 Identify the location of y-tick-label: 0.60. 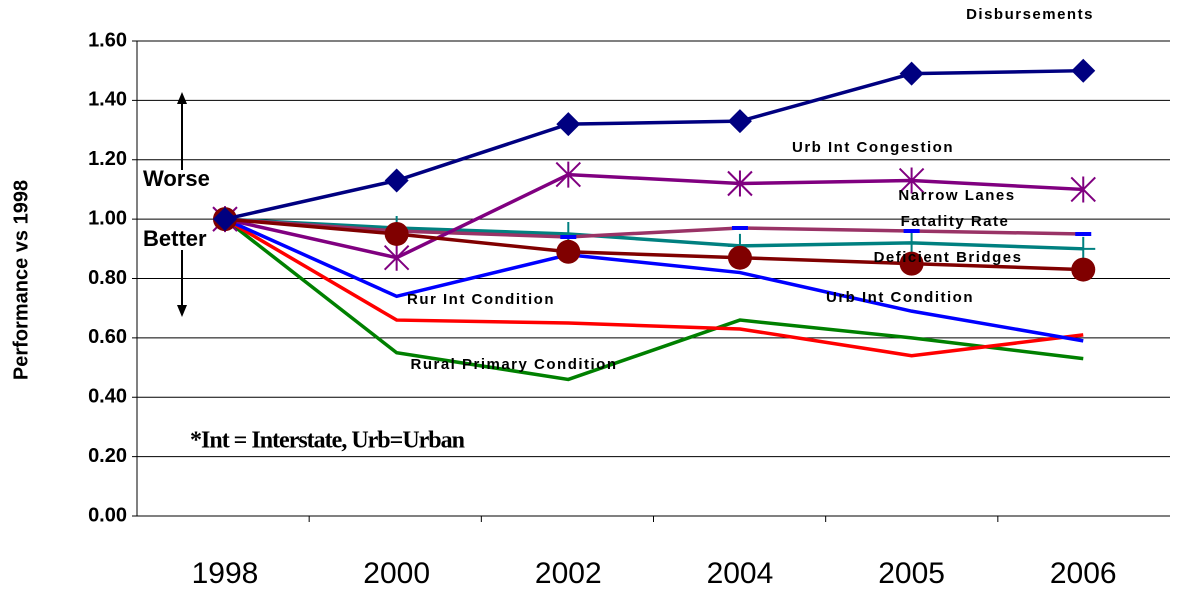
(107, 337).